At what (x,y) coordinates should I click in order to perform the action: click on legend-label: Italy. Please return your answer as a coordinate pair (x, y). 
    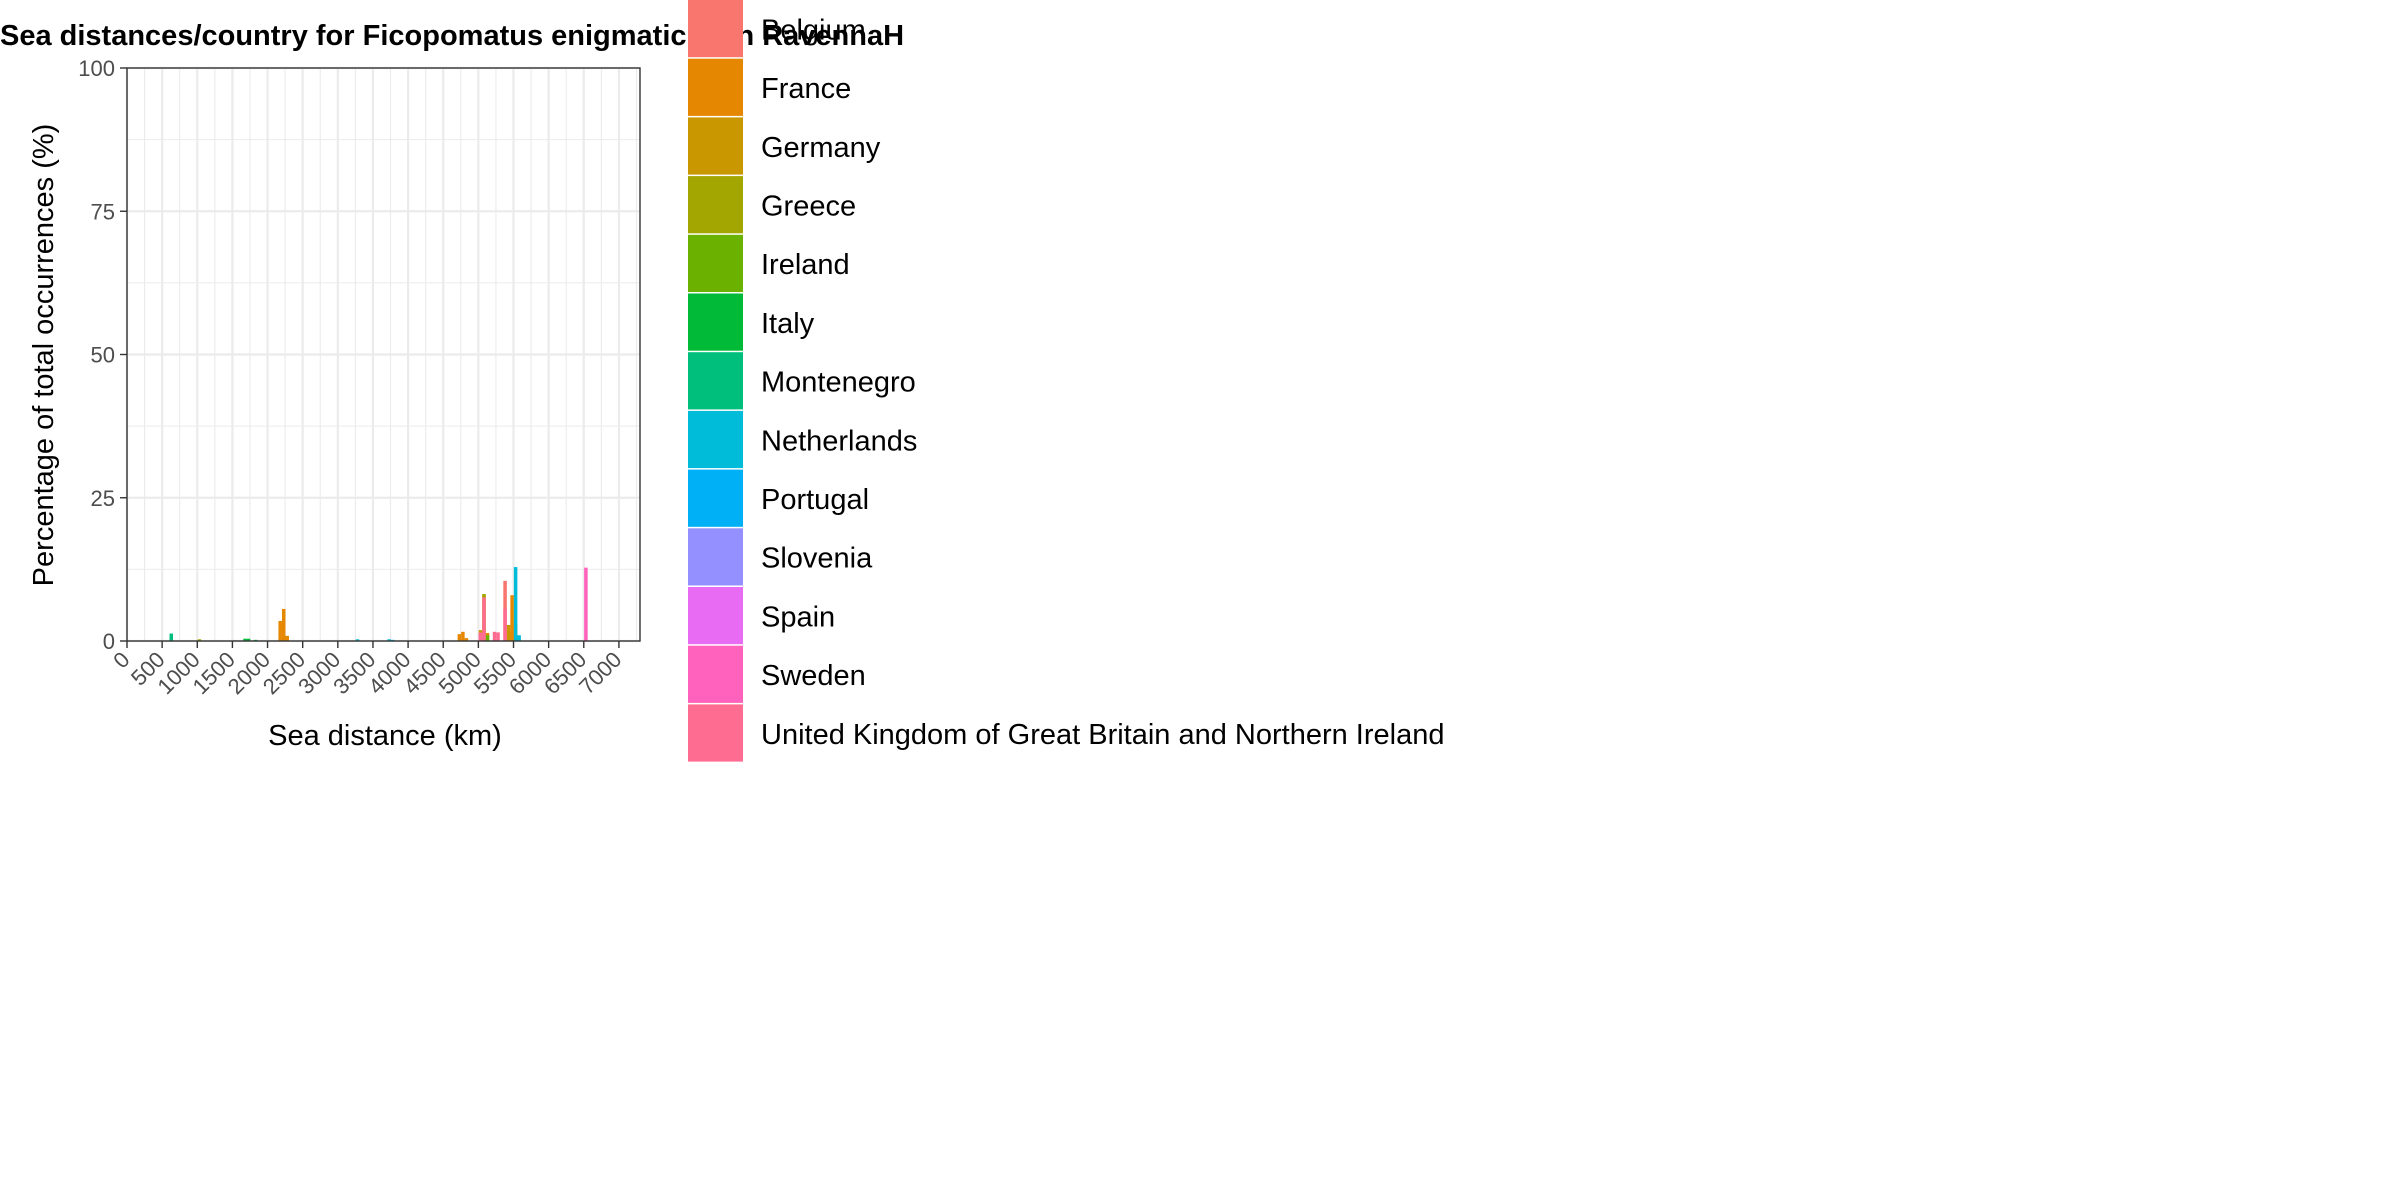
    Looking at the image, I should click on (788, 324).